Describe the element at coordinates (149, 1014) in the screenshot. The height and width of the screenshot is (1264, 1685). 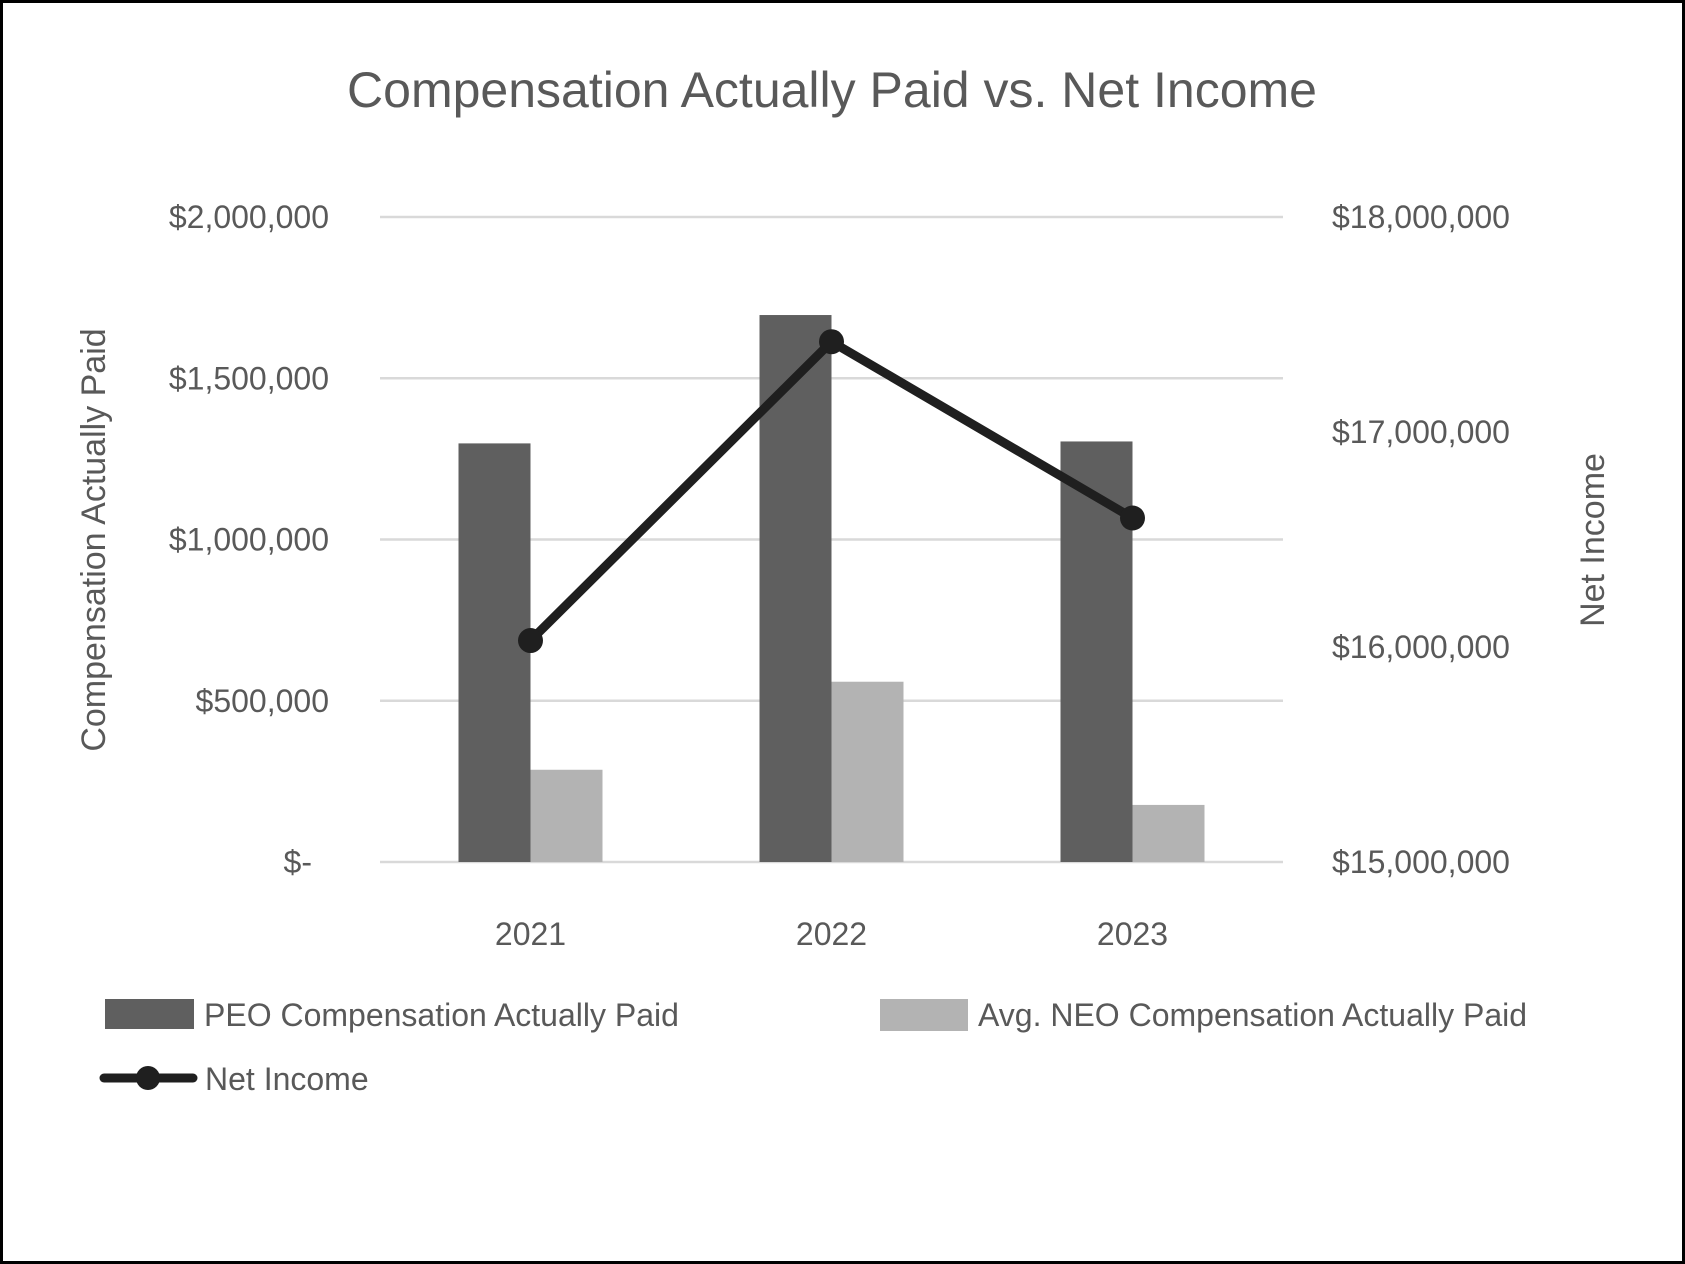
I see `legend-swatch-peo` at that location.